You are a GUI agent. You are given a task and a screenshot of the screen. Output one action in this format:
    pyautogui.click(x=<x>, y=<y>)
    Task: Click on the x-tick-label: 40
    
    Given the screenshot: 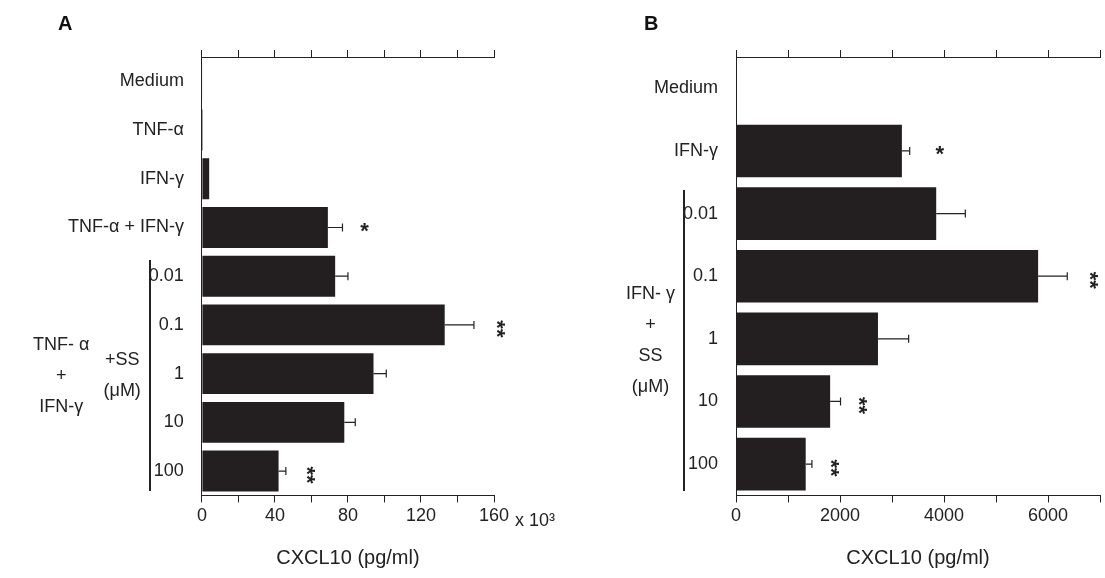 What is the action you would take?
    pyautogui.click(x=274, y=515)
    